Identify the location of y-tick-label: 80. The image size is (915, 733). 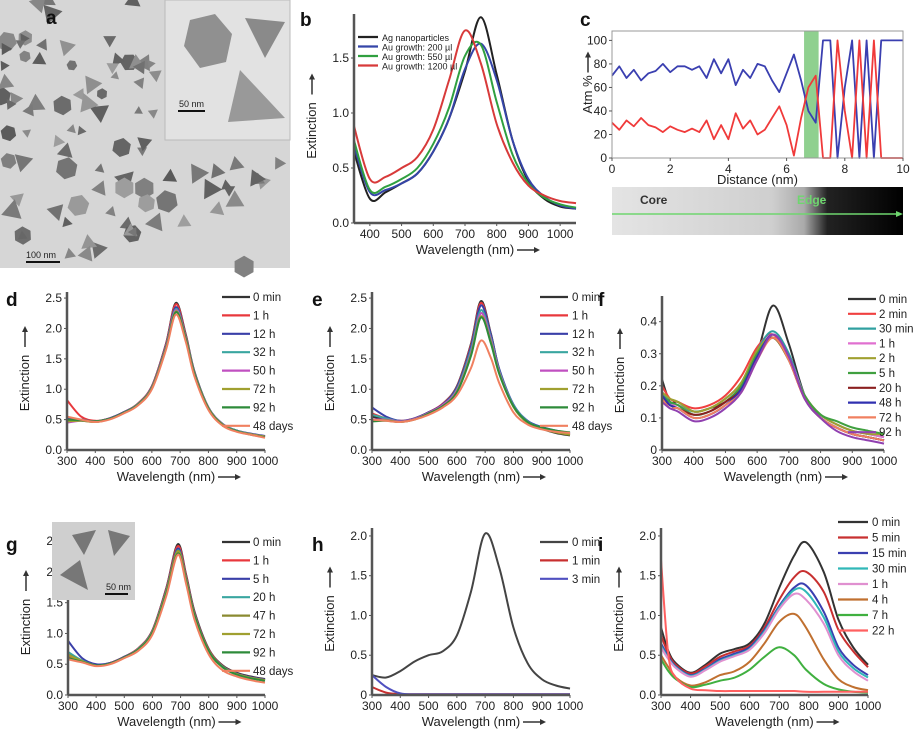
(601, 64).